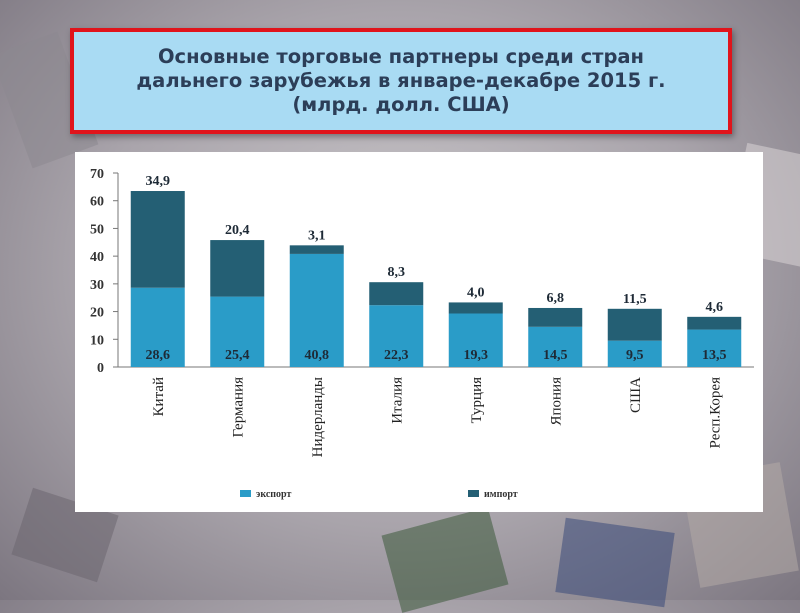 The height and width of the screenshot is (613, 800). What do you see at coordinates (555, 355) in the screenshot?
I see `data-label-export: 14,5` at bounding box center [555, 355].